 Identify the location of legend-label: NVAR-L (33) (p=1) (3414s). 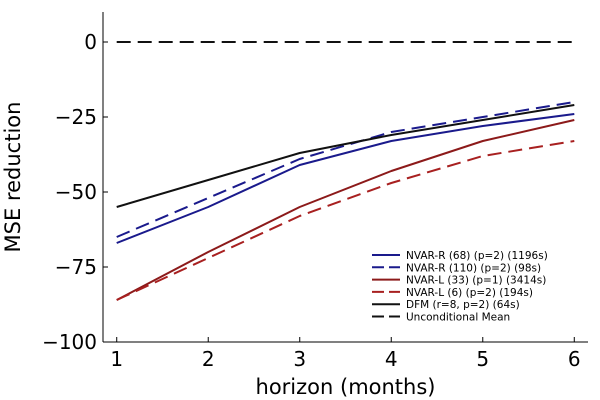
(476, 281).